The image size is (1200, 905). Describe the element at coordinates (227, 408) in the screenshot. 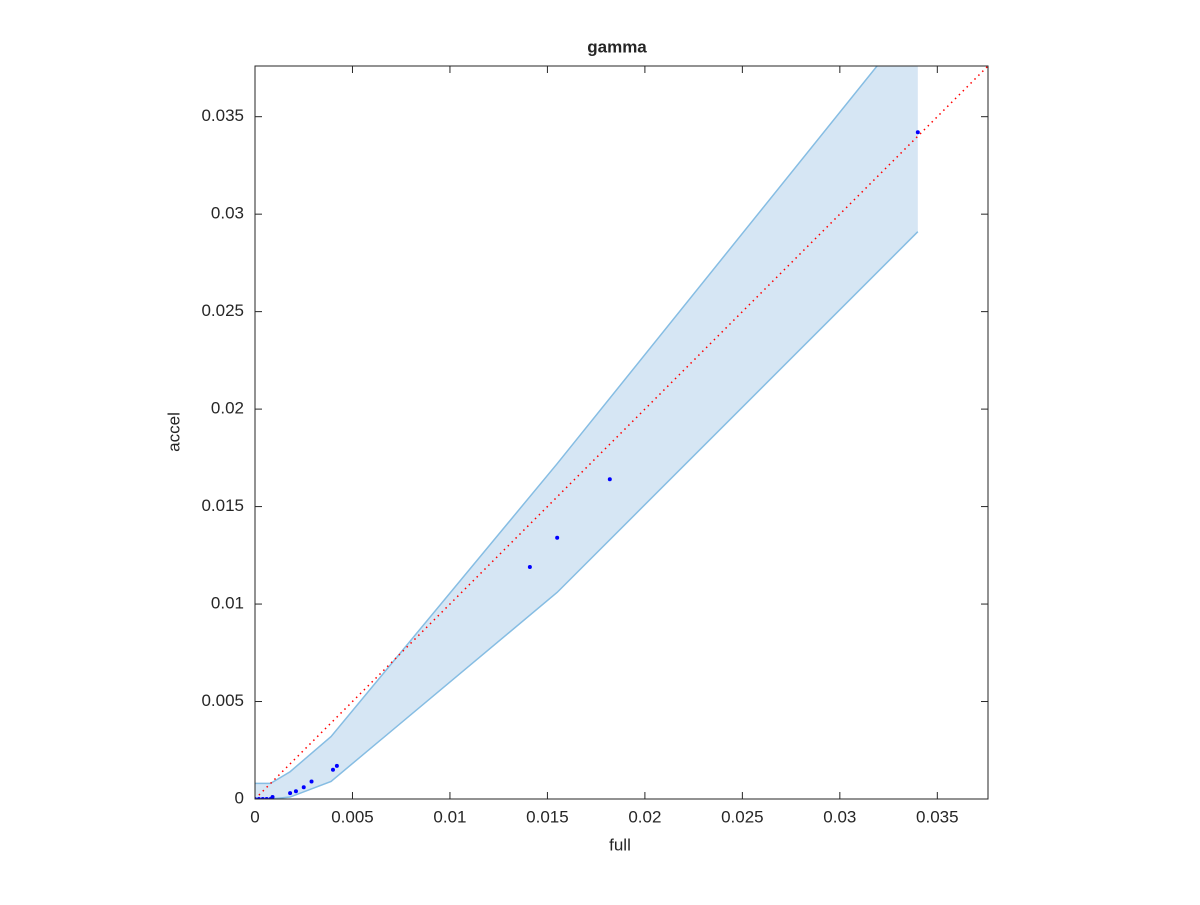

I see `y-tick-label: 0.02` at that location.